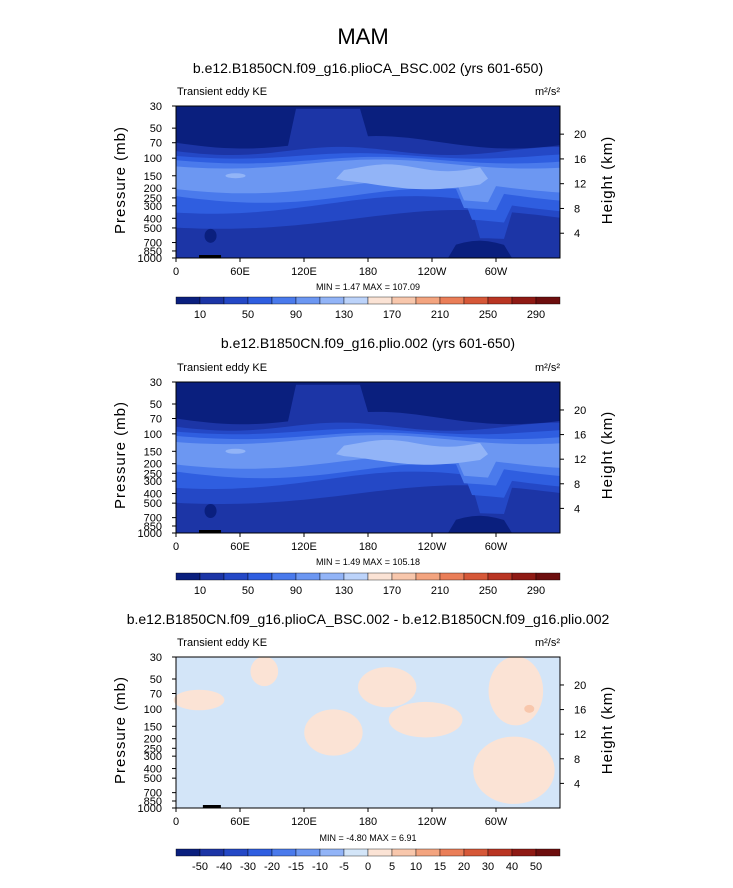  I want to click on panel-2-xtick-label: 60E, so click(240, 547).